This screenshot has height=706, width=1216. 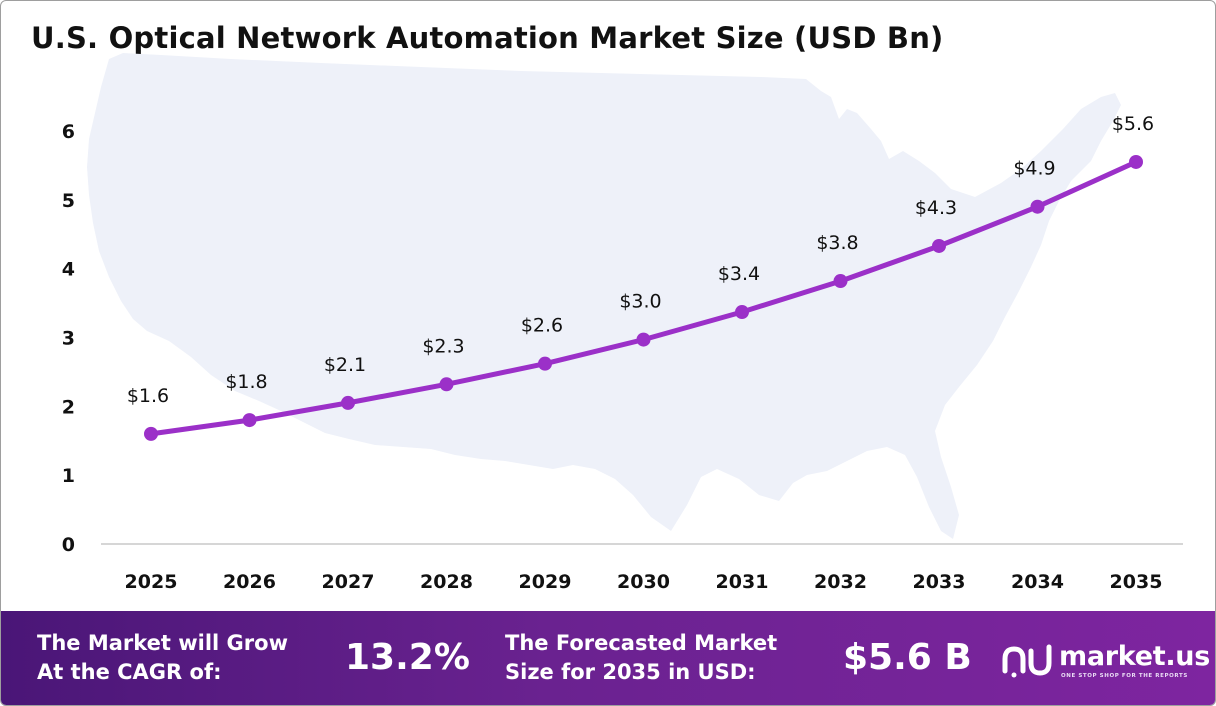 I want to click on y-tick-label: 0, so click(x=68, y=545).